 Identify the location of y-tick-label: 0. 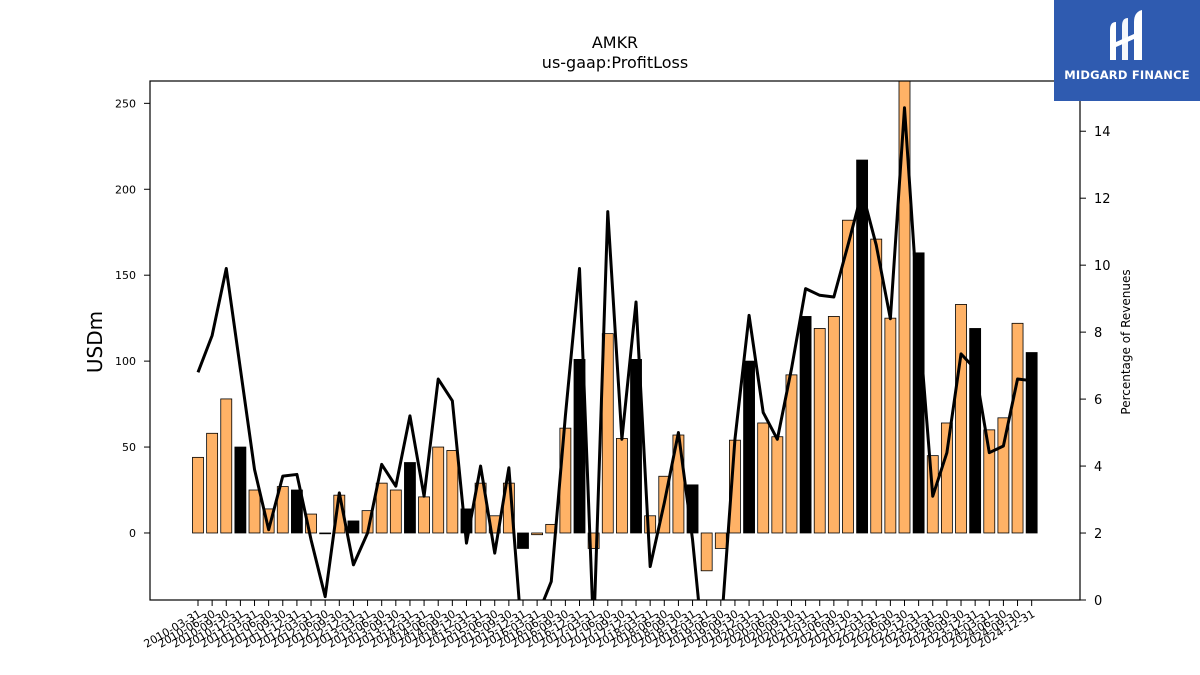
(132, 533).